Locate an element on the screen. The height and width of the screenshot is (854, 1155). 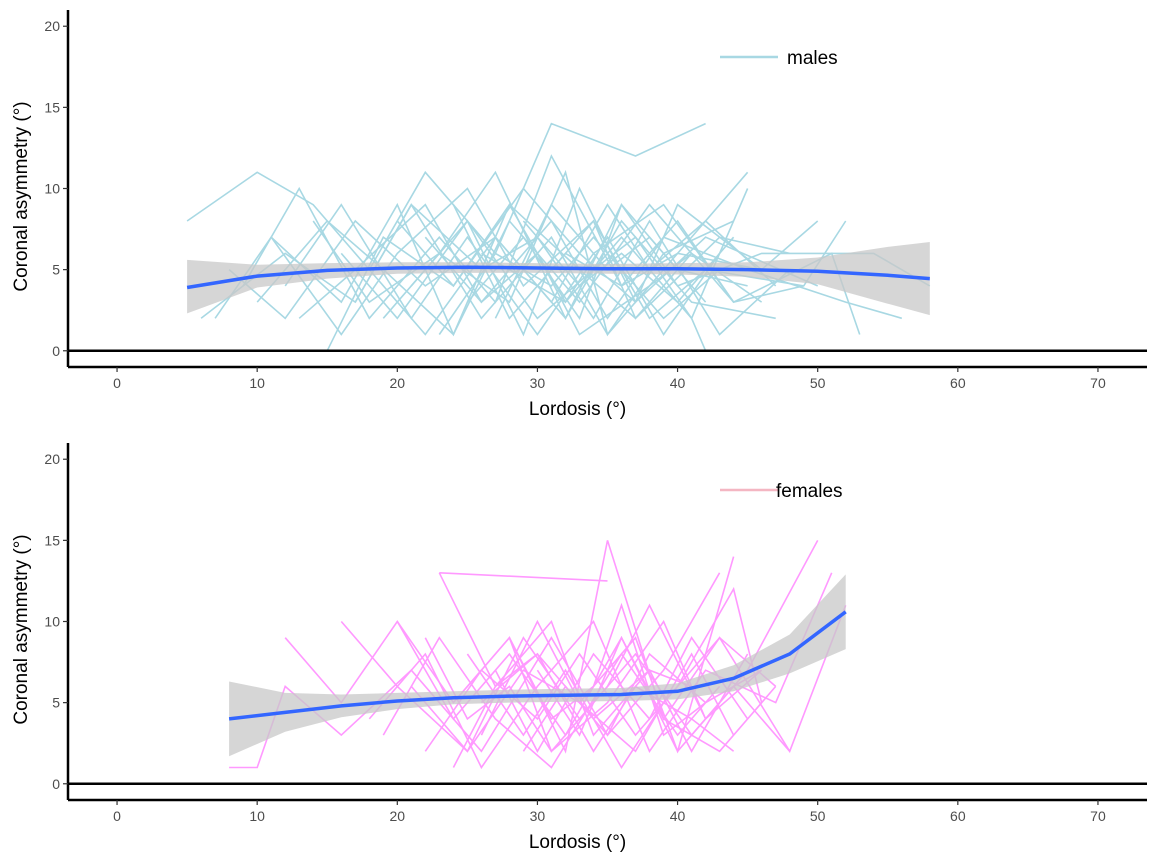
females-x-tick-label-40: 40 is located at coordinates (678, 816).